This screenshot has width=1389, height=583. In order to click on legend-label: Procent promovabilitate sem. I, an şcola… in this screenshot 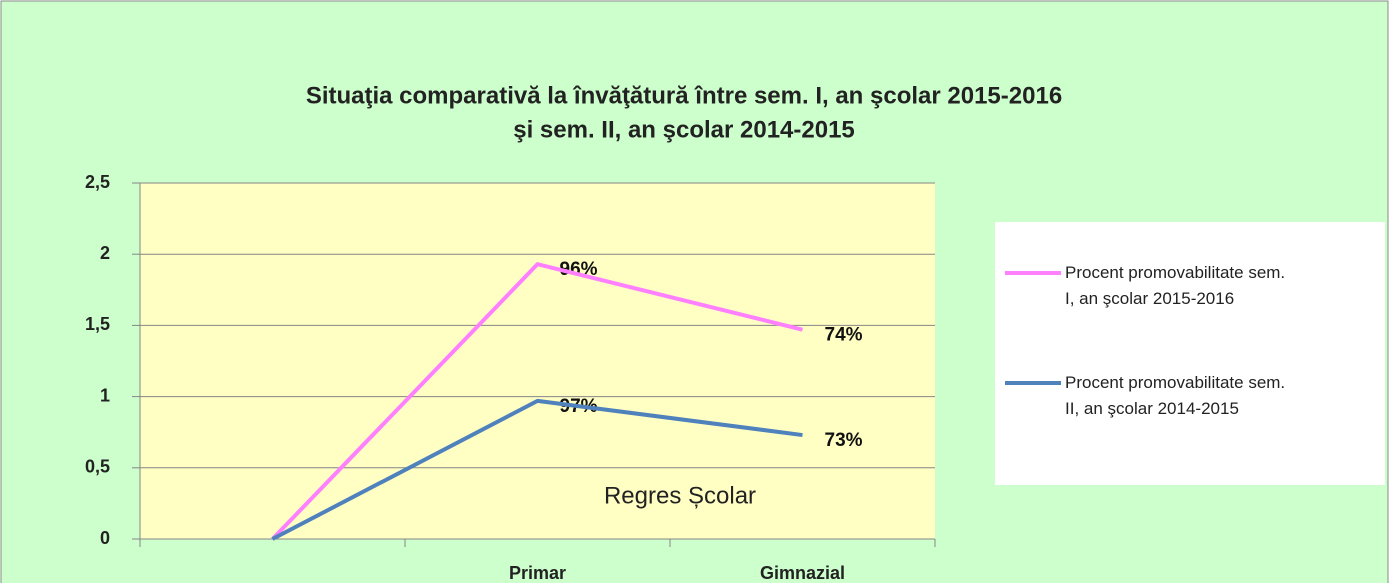, I will do `click(1175, 285)`.